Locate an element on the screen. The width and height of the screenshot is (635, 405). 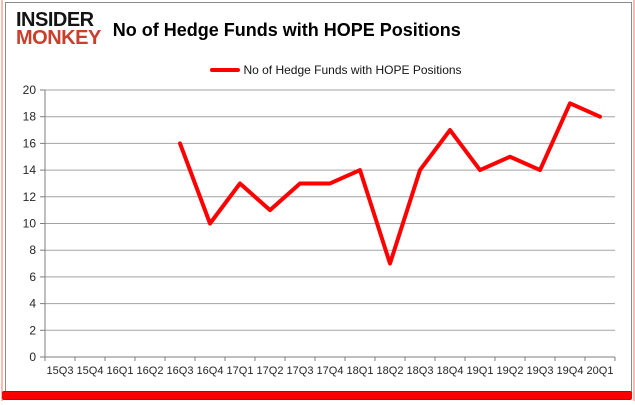
x-tick-label: 18Q2 is located at coordinates (390, 371).